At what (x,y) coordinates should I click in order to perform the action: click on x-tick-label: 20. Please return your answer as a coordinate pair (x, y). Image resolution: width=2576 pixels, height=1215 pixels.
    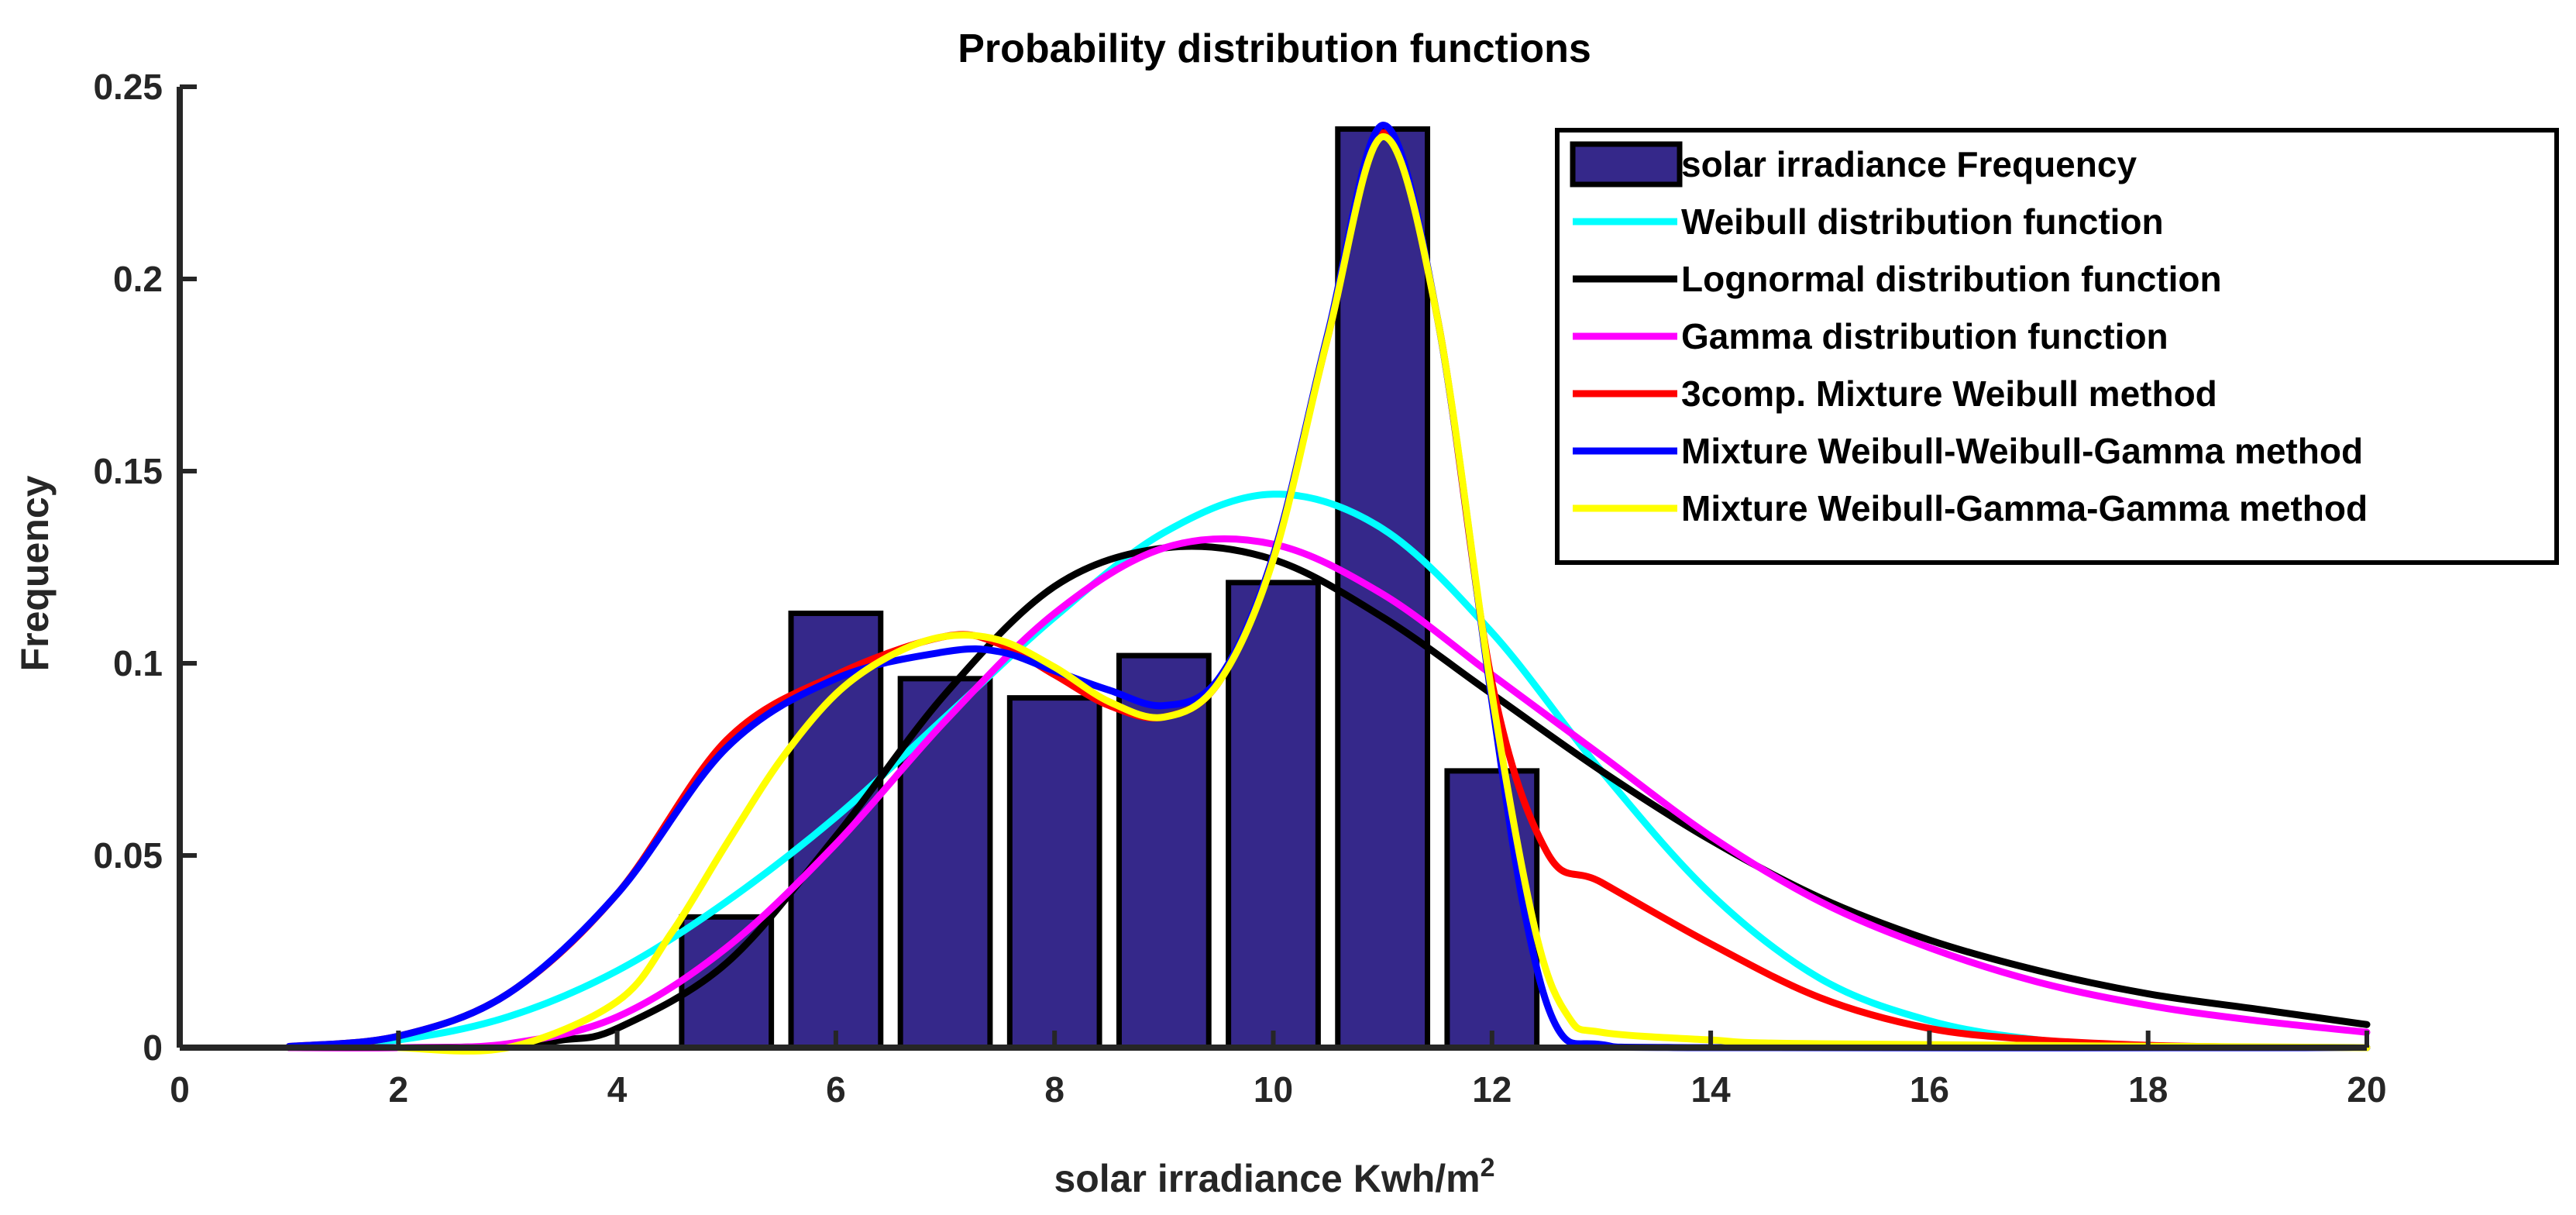
    Looking at the image, I should click on (2366, 1089).